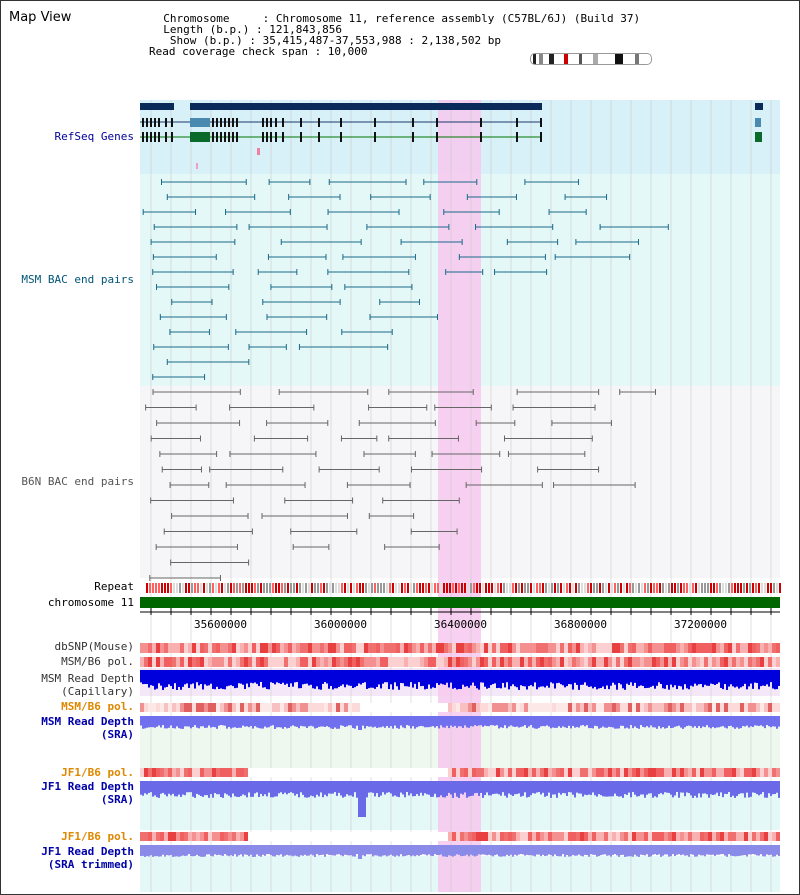 The image size is (800, 895). I want to click on track-label-refseq: RefSeq Genes, so click(94, 136).